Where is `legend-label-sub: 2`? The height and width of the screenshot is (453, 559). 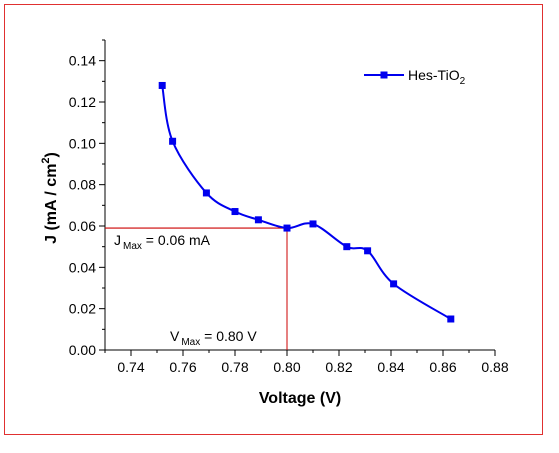 legend-label-sub: 2 is located at coordinates (463, 81).